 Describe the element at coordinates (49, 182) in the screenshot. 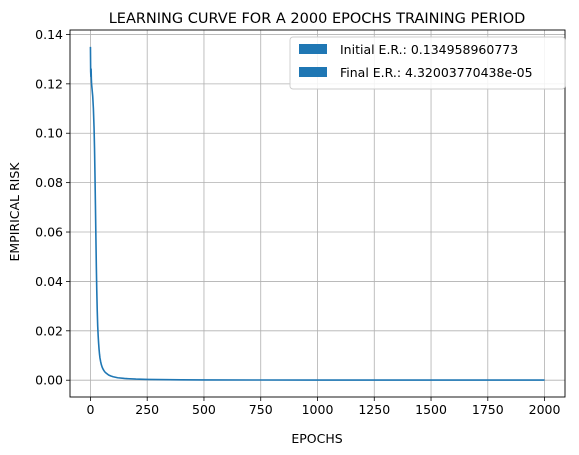

I see `y-tick-label: 0.08` at that location.